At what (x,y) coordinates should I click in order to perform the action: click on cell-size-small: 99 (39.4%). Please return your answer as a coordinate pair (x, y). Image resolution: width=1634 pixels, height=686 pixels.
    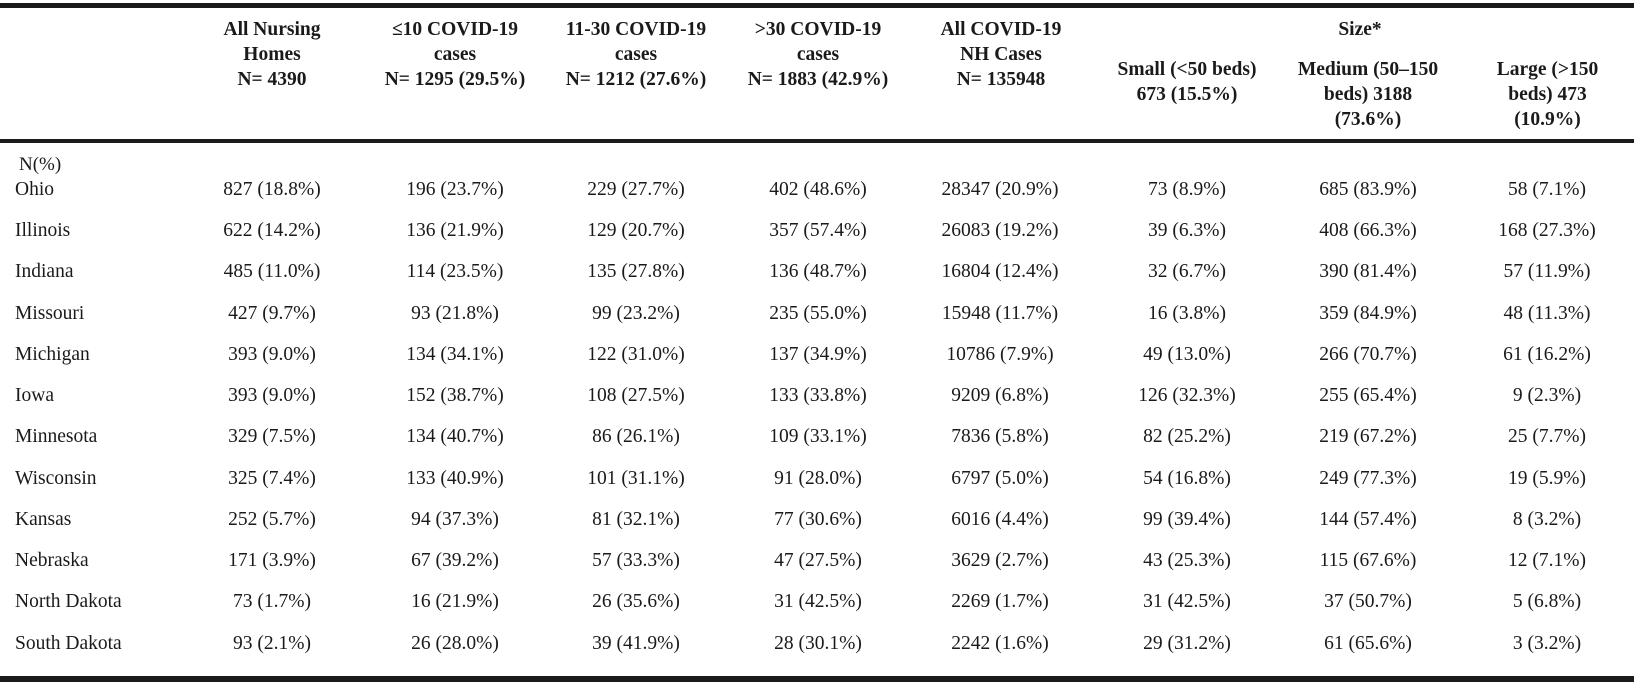
    Looking at the image, I should click on (1187, 519).